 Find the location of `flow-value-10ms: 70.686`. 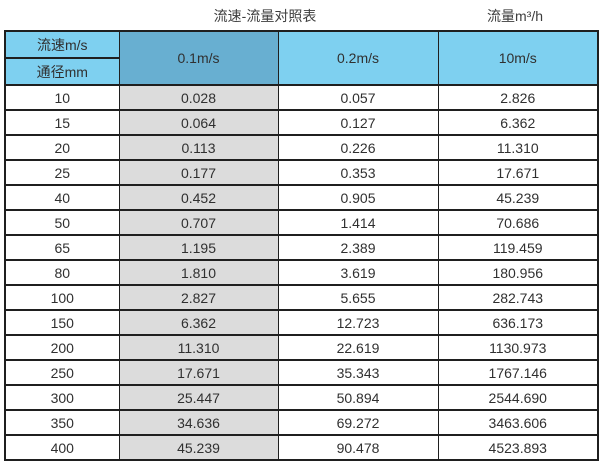

flow-value-10ms: 70.686 is located at coordinates (518, 222).